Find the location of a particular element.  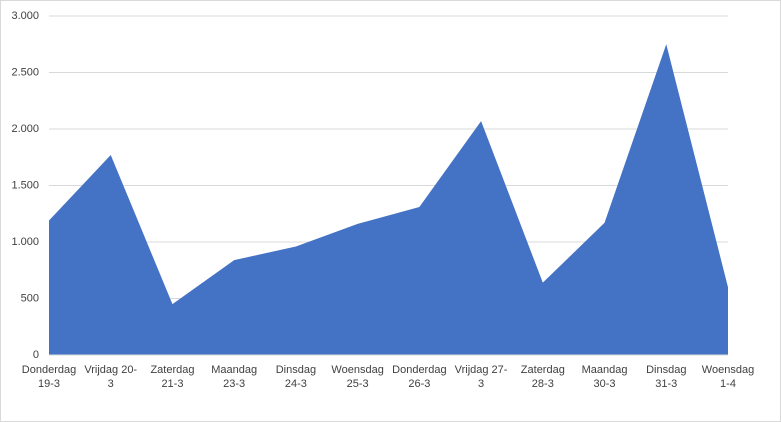

x-tick-label: Vrijdag 20-3 is located at coordinates (111, 377).